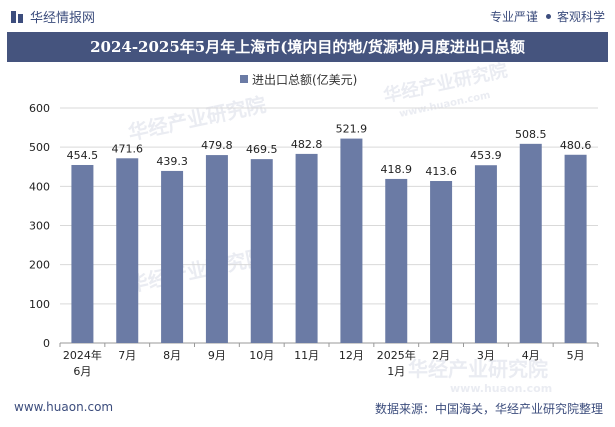 This screenshot has height=427, width=615. What do you see at coordinates (128, 148) in the screenshot?
I see `data-label: 471.6` at bounding box center [128, 148].